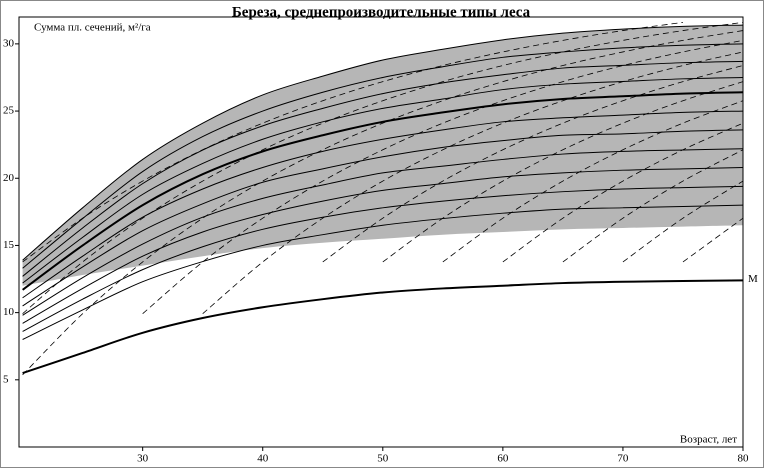 The height and width of the screenshot is (468, 764). Describe the element at coordinates (92, 28) in the screenshot. I see `y-axis-label: Сумма пл. сечений, м²/га` at that location.